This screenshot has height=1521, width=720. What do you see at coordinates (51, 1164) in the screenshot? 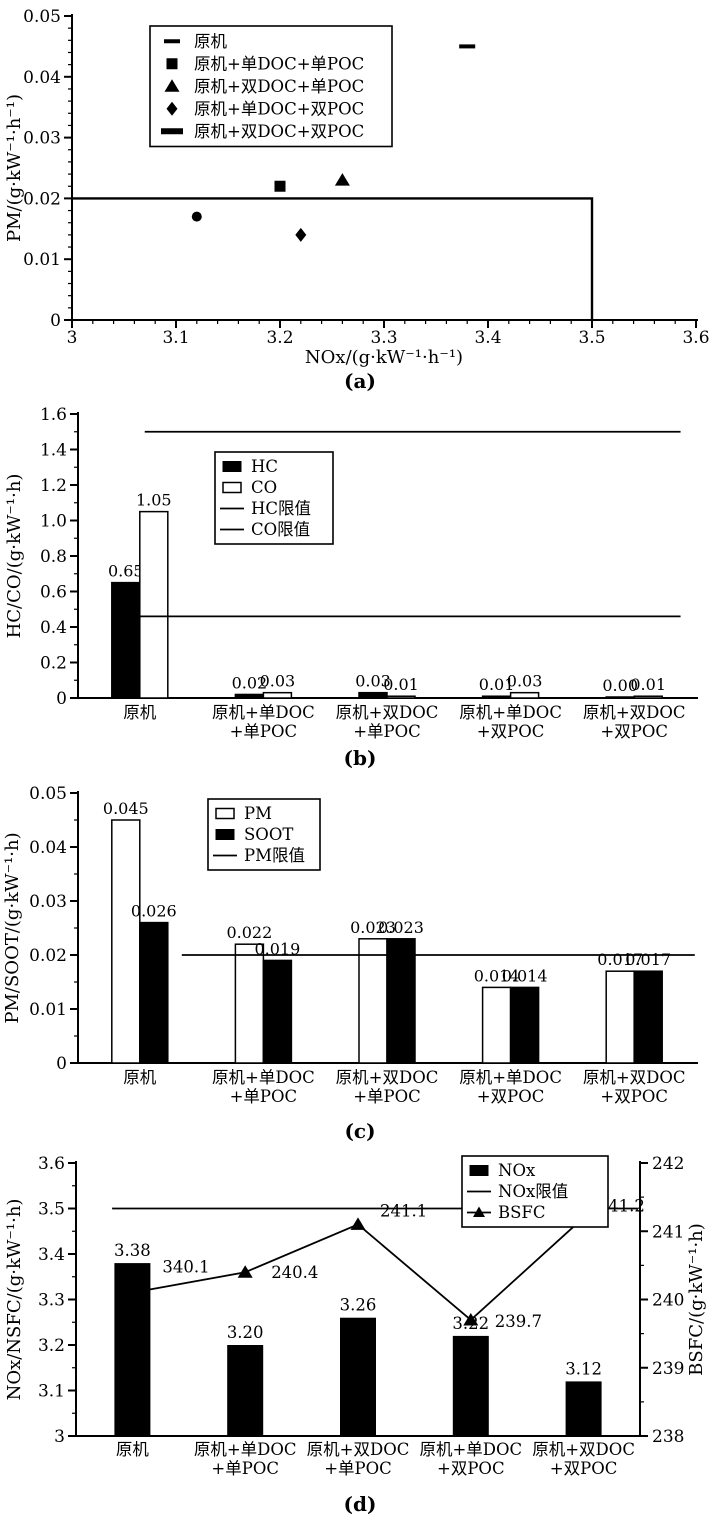
I see `y-tick-label: 3.6` at bounding box center [51, 1164].